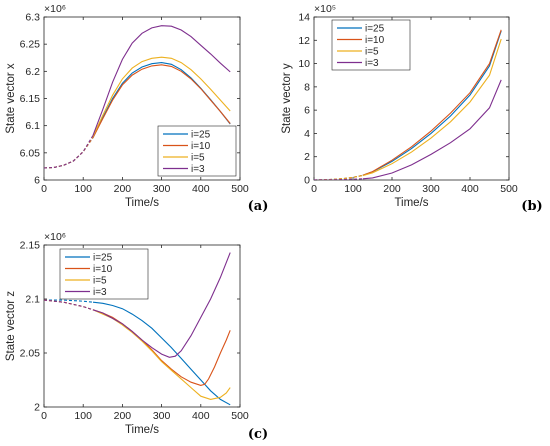 This screenshot has width=550, height=446. Describe the element at coordinates (30, 246) in the screenshot. I see `y-tick-label: 2.15` at that location.